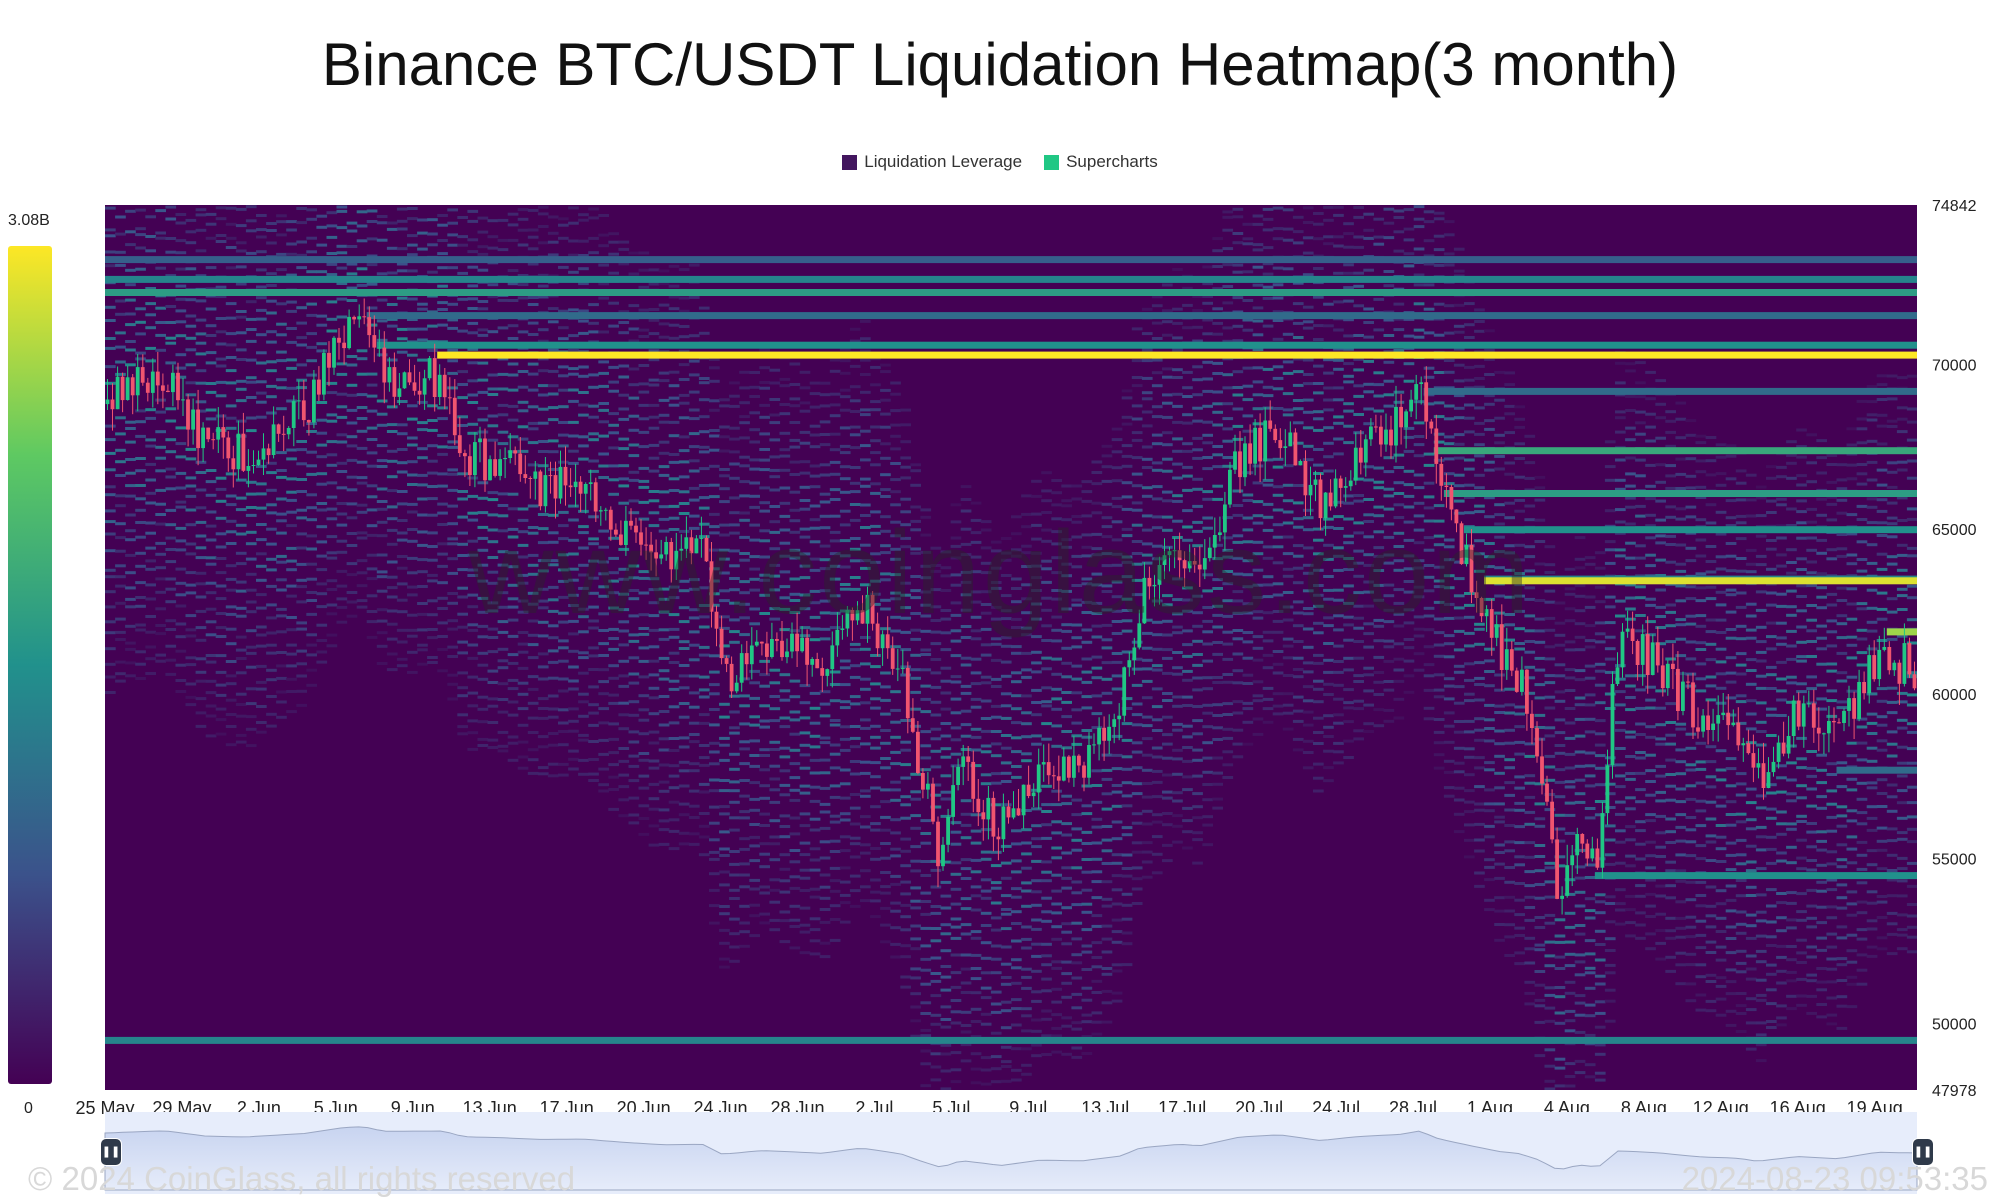 Image resolution: width=2000 pixels, height=1198 pixels. What do you see at coordinates (932, 162) in the screenshot?
I see `legend-item-liquidation-leverage: Liquidation Leverage` at bounding box center [932, 162].